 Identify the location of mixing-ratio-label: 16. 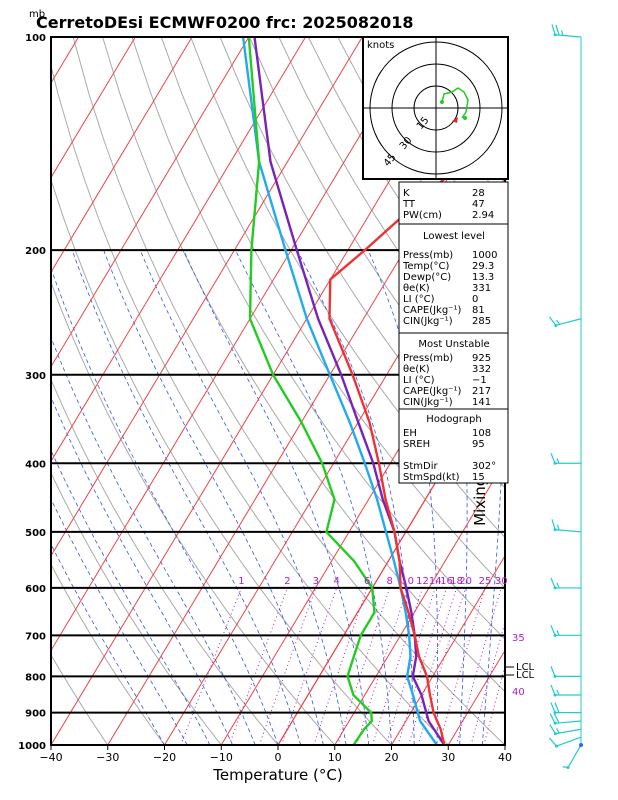
(446, 581).